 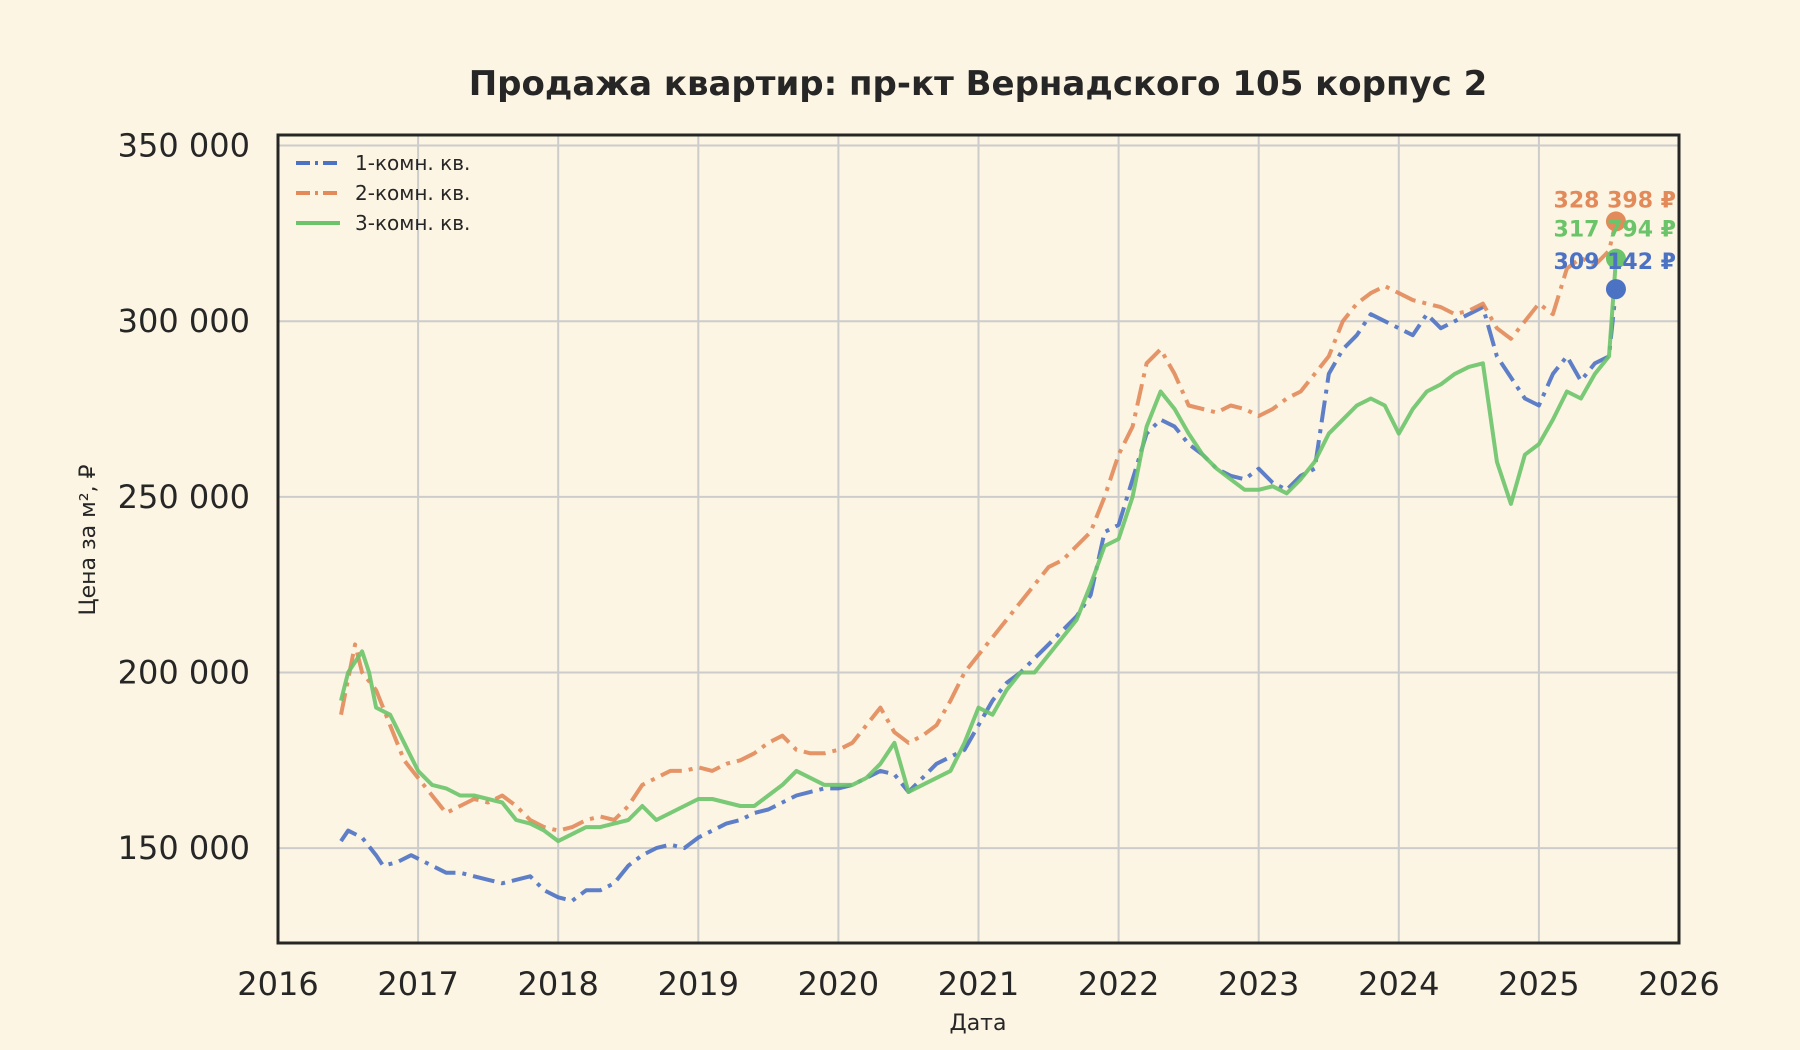 What do you see at coordinates (1398, 984) in the screenshot?
I see `x-tick-label: 2024` at bounding box center [1398, 984].